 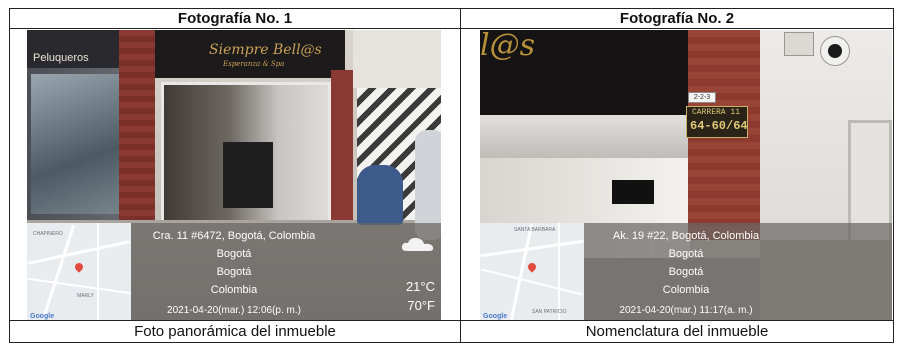 I want to click on tv-screen, so click(x=633, y=192).